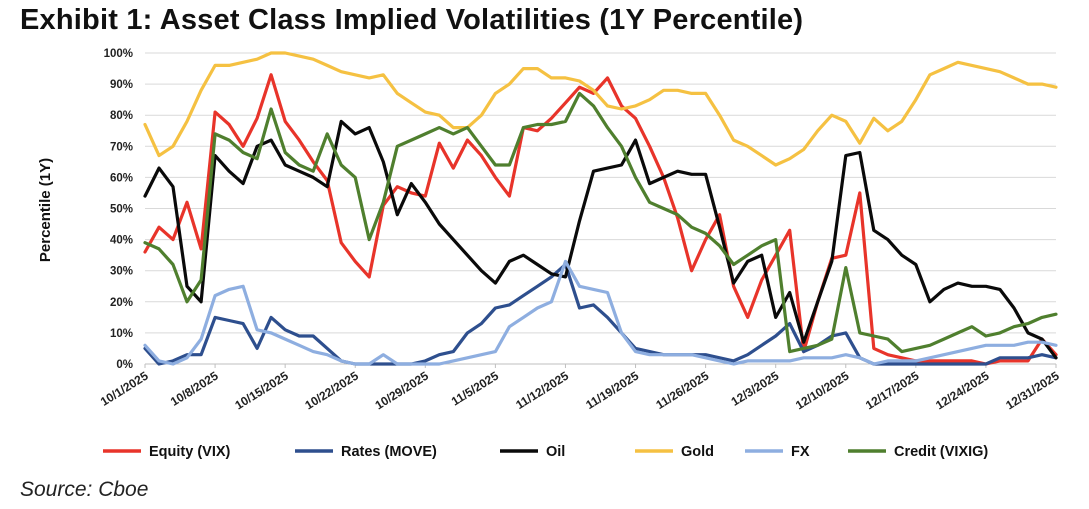 The width and height of the screenshot is (1089, 509). I want to click on x-tick-label: 11/12/2025, so click(542, 391).